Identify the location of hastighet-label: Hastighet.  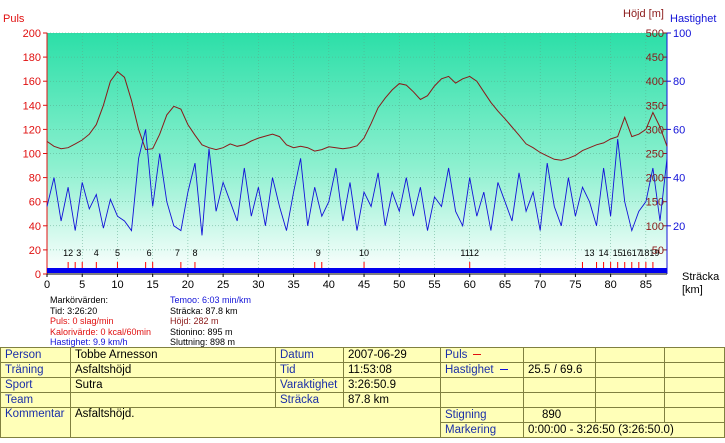
(469, 370).